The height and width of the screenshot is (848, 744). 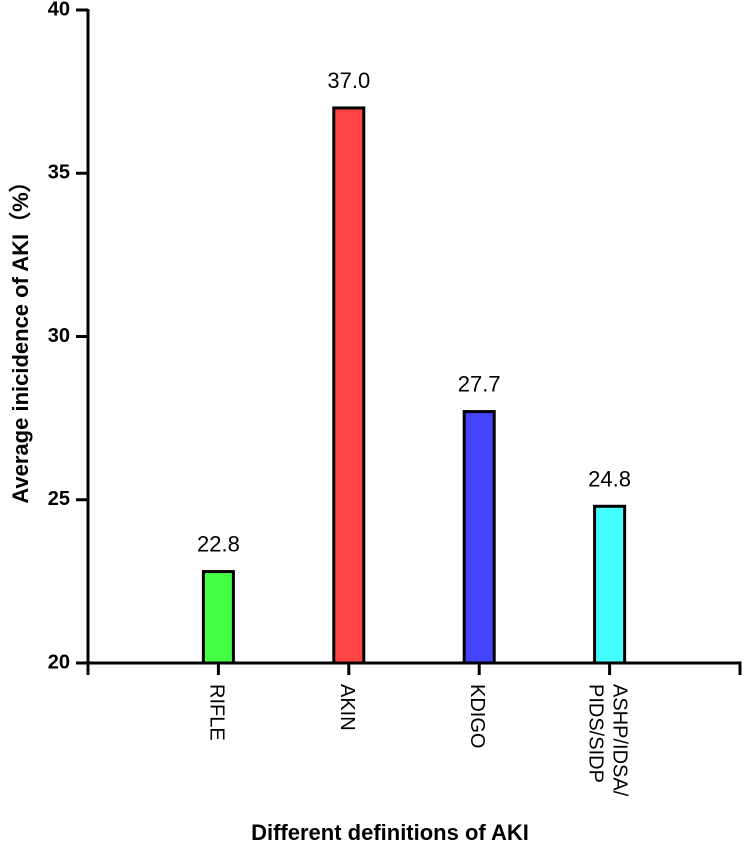 What do you see at coordinates (609, 478) in the screenshot?
I see `value-label: 24.8` at bounding box center [609, 478].